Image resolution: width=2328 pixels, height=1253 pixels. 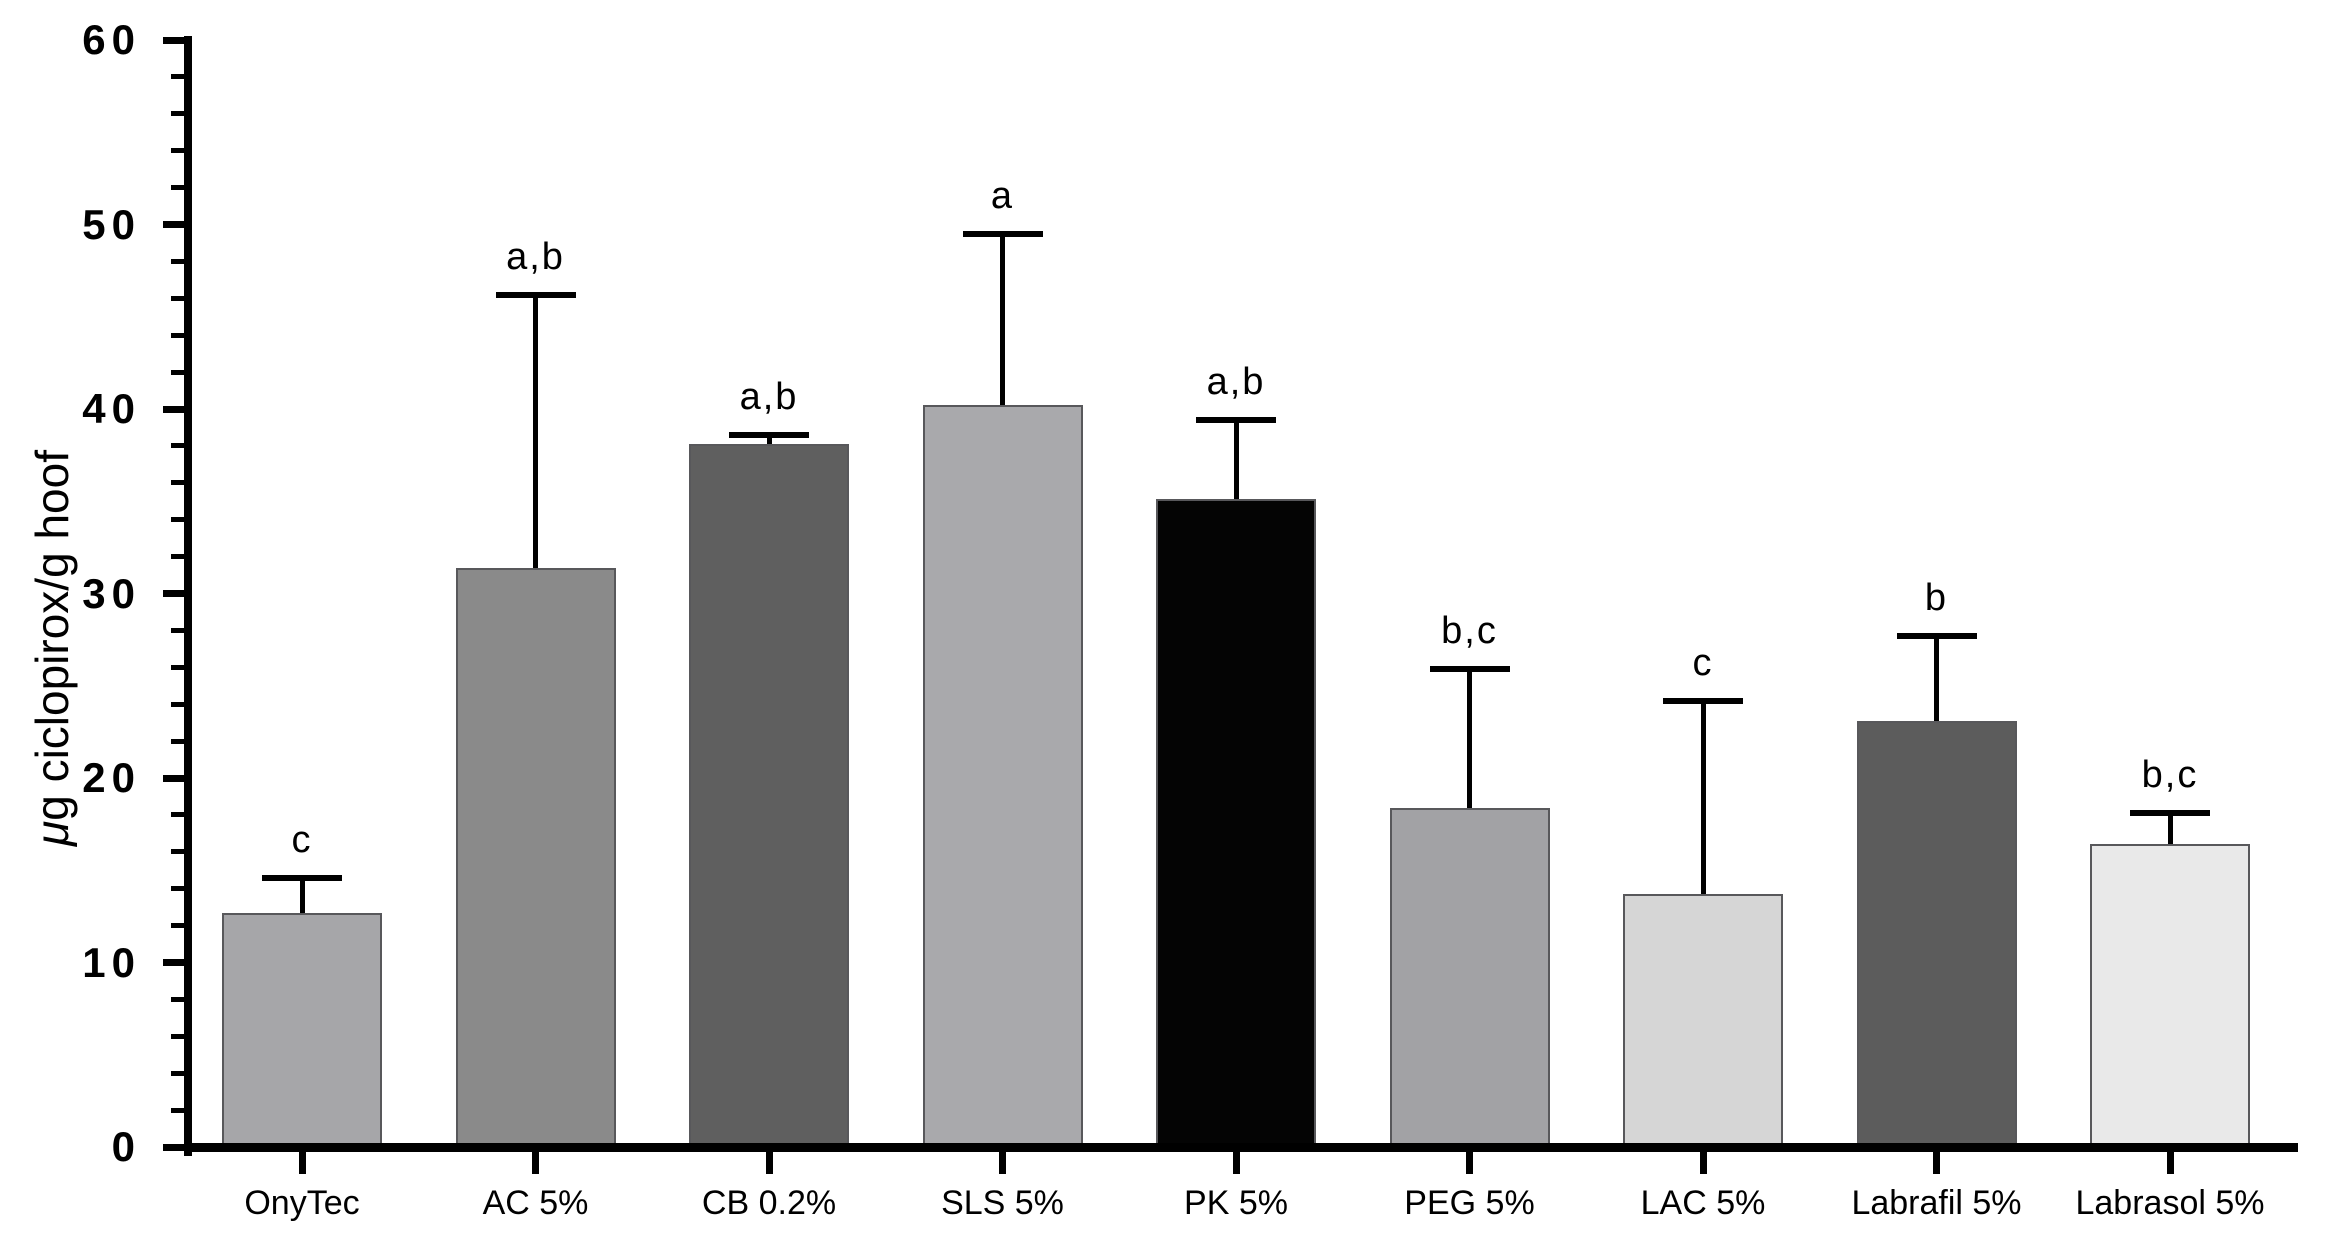 What do you see at coordinates (1241, 1147) in the screenshot?
I see `x-axis-line` at bounding box center [1241, 1147].